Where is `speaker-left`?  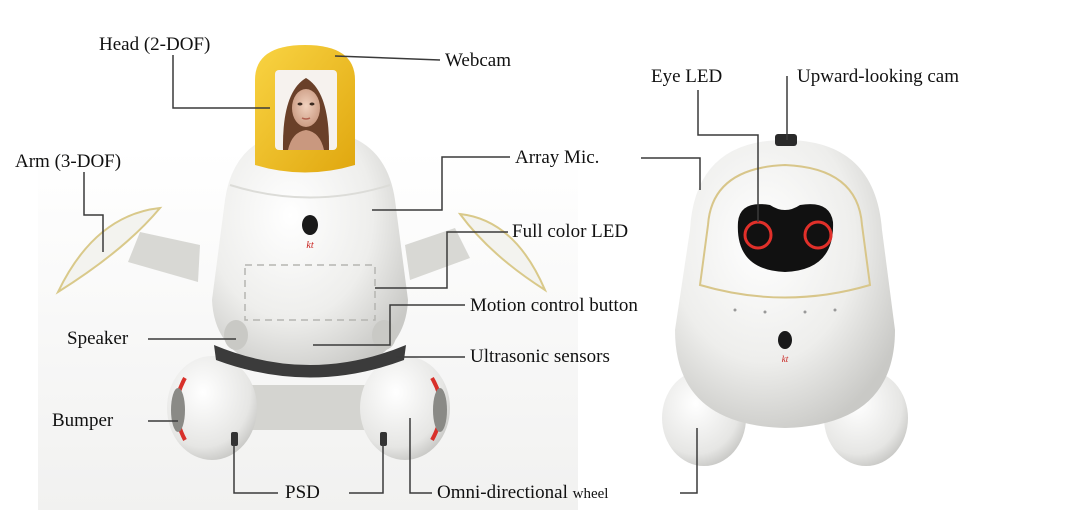 speaker-left is located at coordinates (236, 335).